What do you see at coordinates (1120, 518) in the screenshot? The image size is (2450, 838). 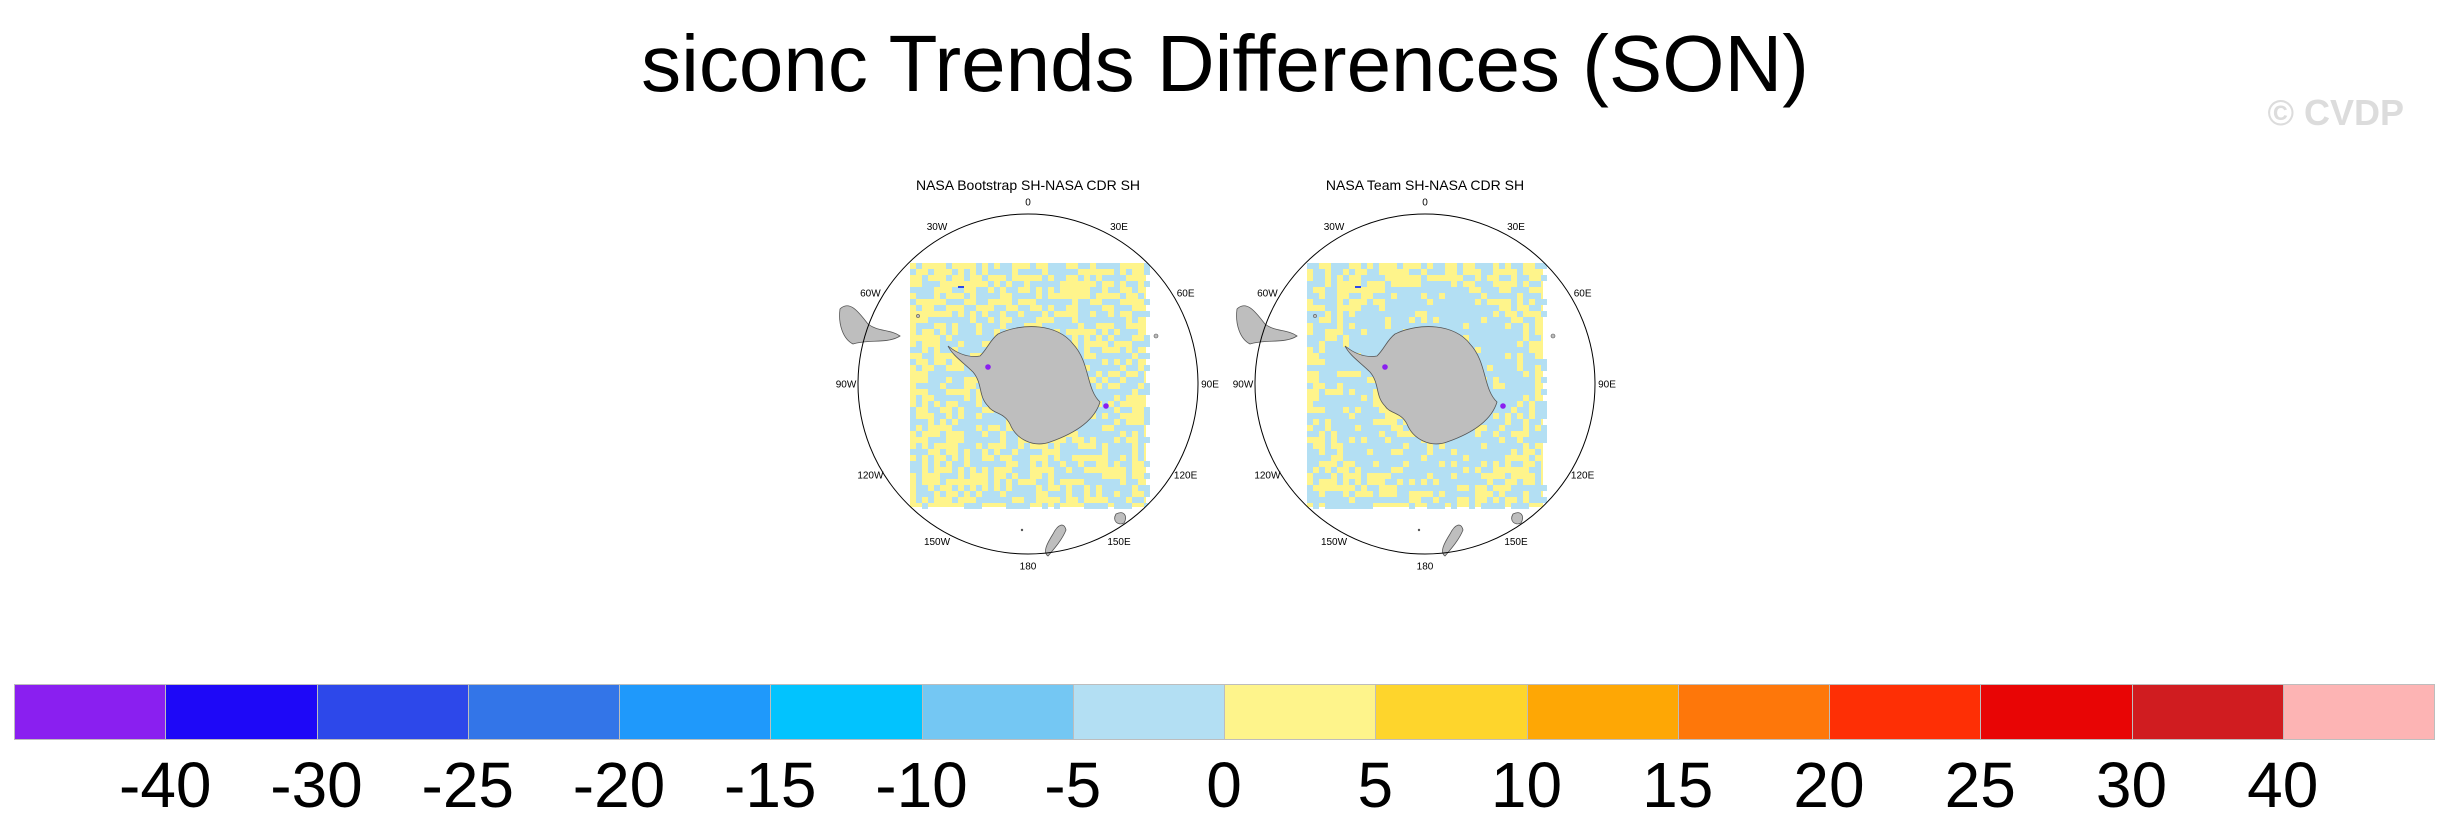 I see `tasmania-landmass` at bounding box center [1120, 518].